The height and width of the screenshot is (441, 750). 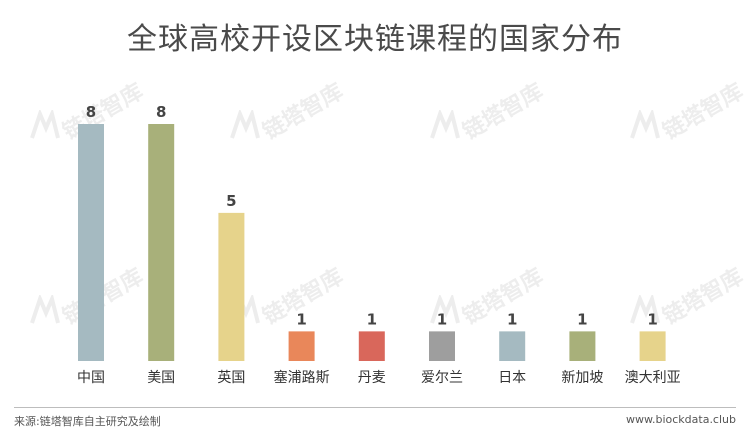 I want to click on value-label-0: 8, so click(x=91, y=112).